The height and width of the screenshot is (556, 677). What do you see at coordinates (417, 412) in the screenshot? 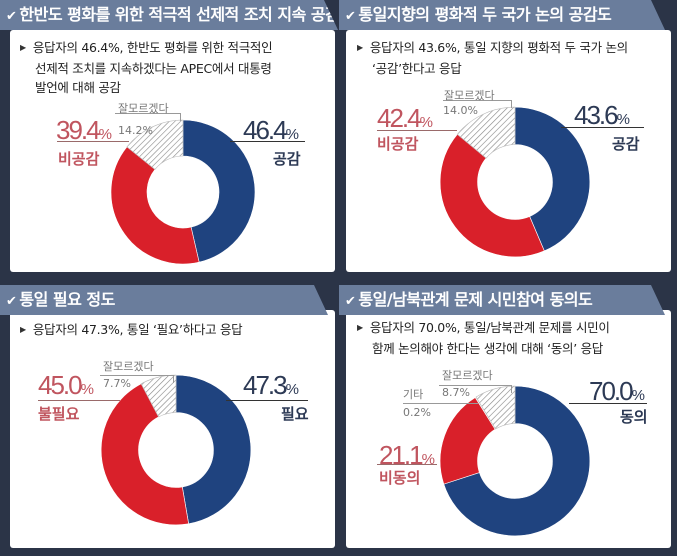
I see `other-value: 0.2%` at bounding box center [417, 412].